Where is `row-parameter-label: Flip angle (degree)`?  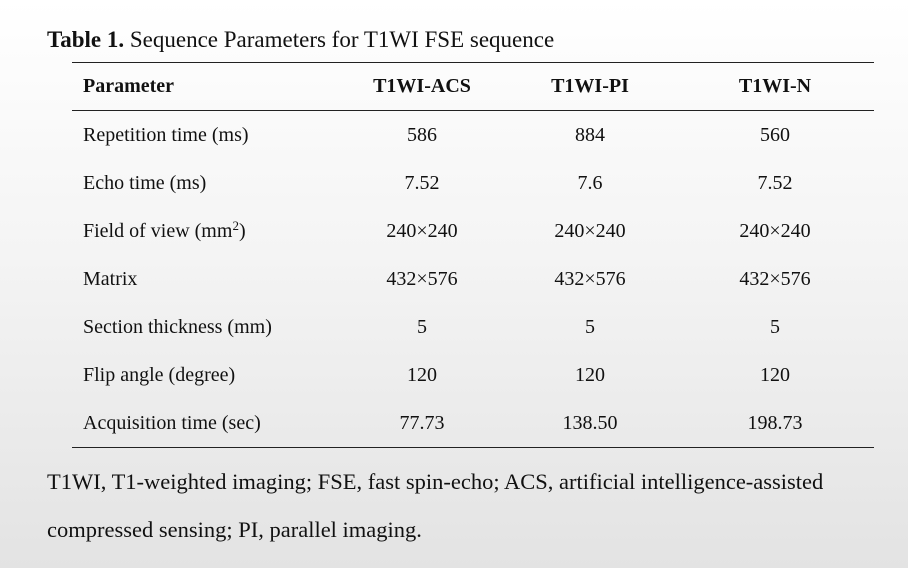 row-parameter-label: Flip angle (degree) is located at coordinates (159, 374).